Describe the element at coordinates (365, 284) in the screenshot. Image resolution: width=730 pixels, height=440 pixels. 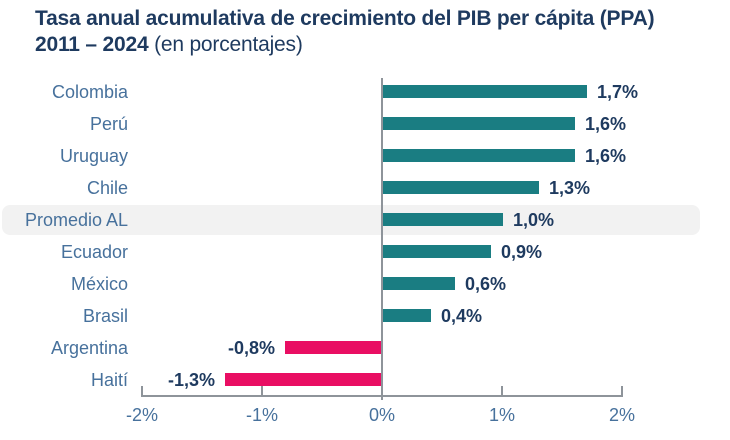
I see `chart-row: México 0,6%` at that location.